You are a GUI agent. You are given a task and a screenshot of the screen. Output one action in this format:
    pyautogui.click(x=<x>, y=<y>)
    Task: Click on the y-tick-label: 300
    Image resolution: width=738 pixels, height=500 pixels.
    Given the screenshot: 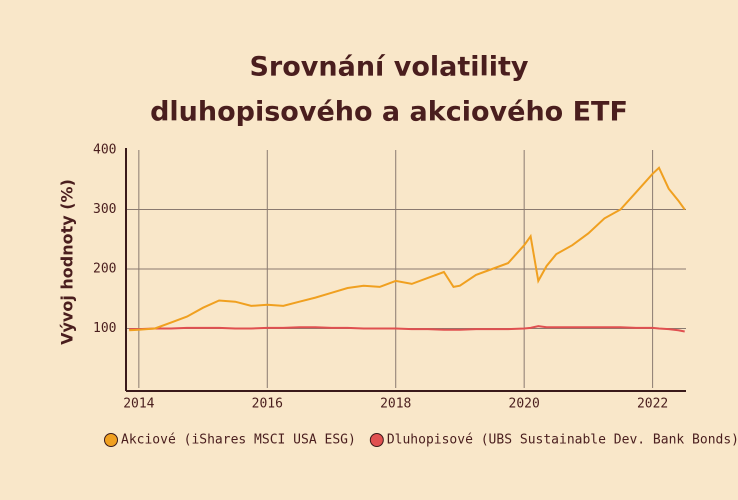 What is the action you would take?
    pyautogui.click(x=104, y=209)
    